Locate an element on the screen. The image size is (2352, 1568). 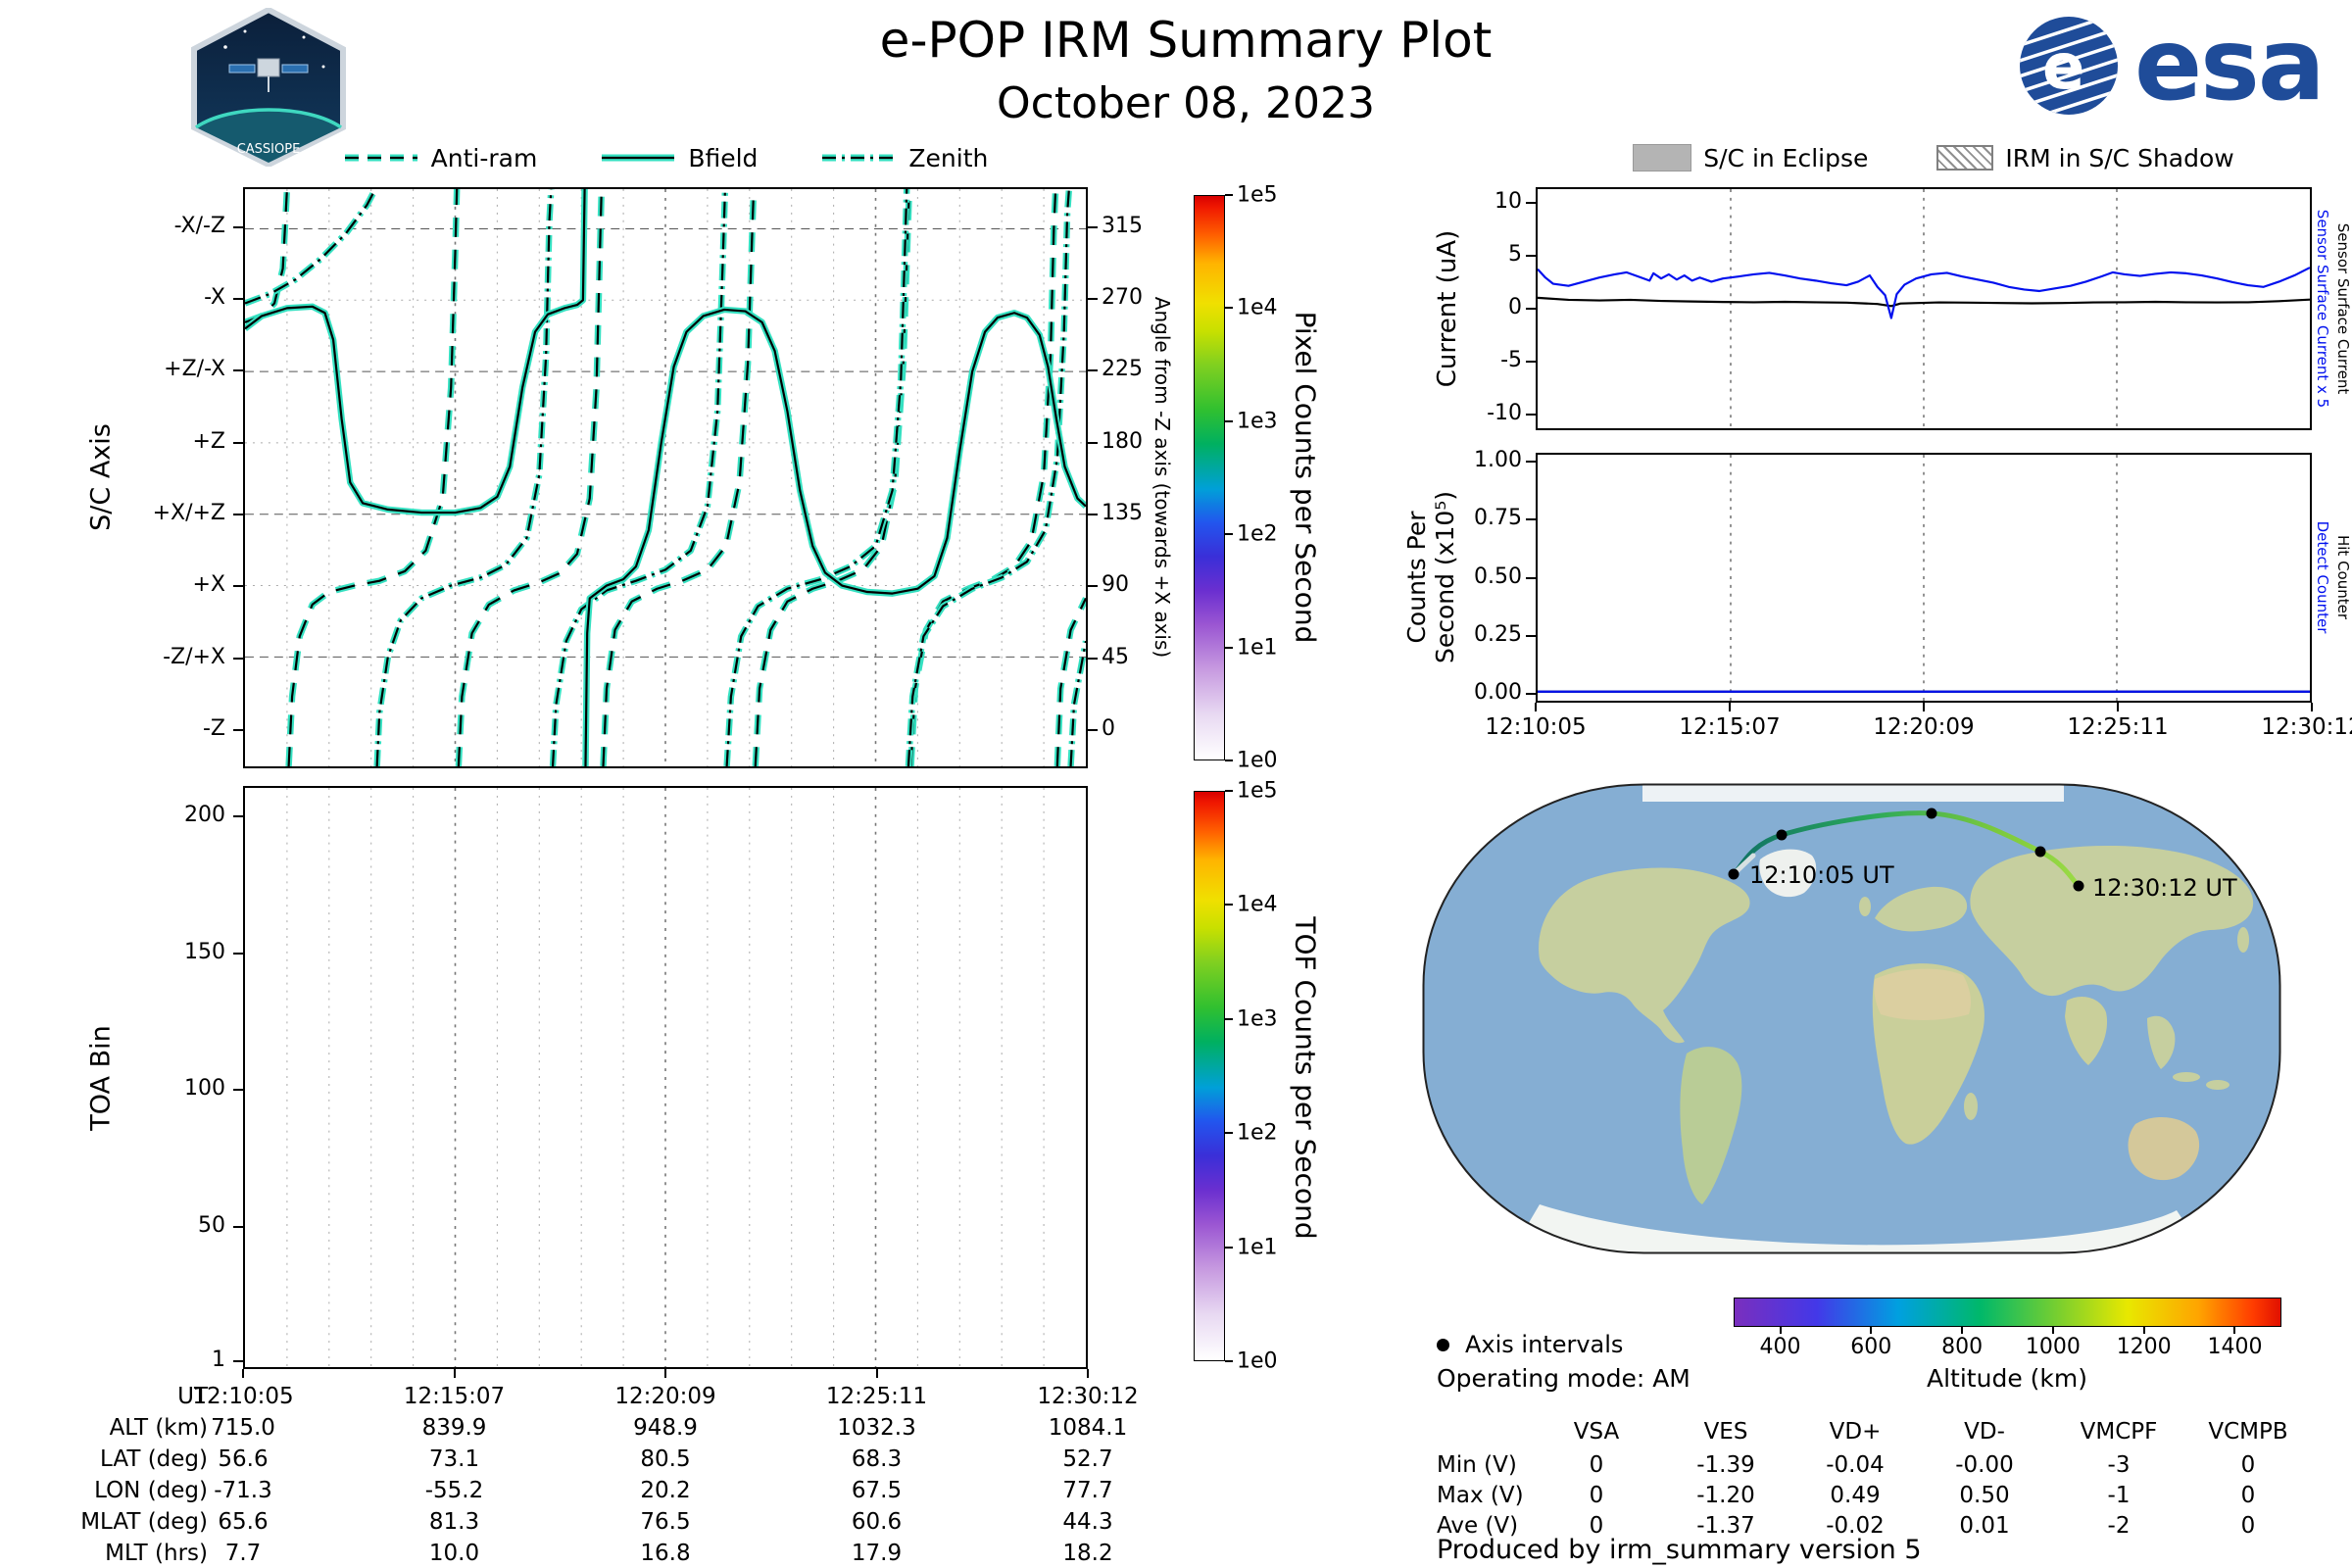
voltage-value: -3 is located at coordinates (2119, 1465).